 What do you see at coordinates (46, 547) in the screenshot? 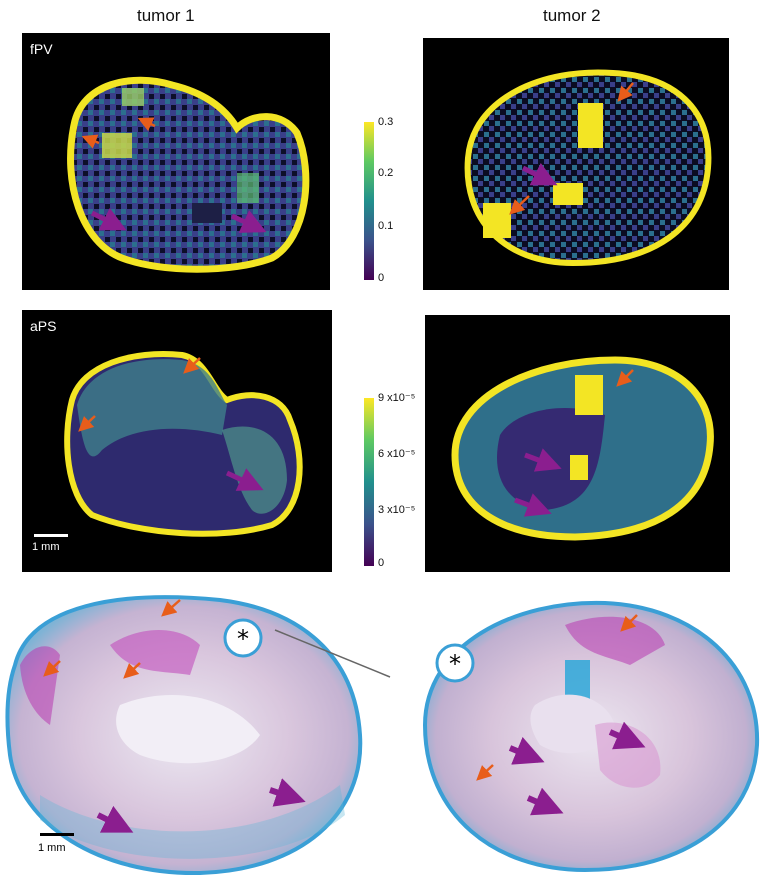
I see `scalebar-label-aps: 1 mm` at bounding box center [46, 547].